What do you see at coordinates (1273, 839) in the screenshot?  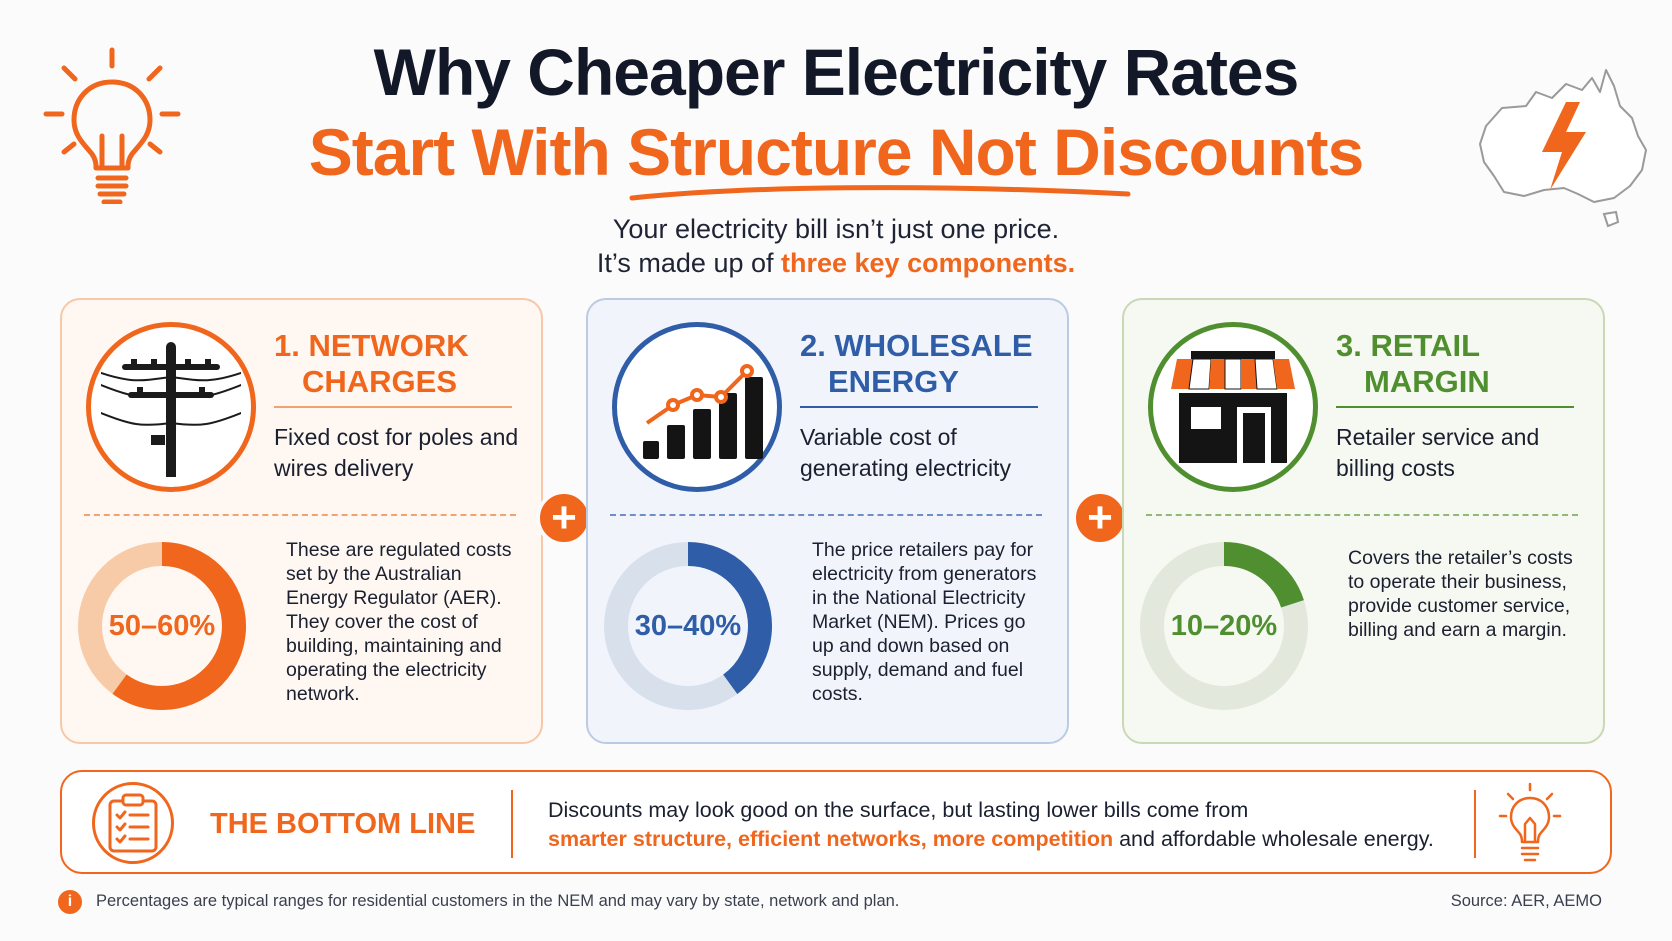 I see `bottom-line-end: and affordable wholesale energy.` at bounding box center [1273, 839].